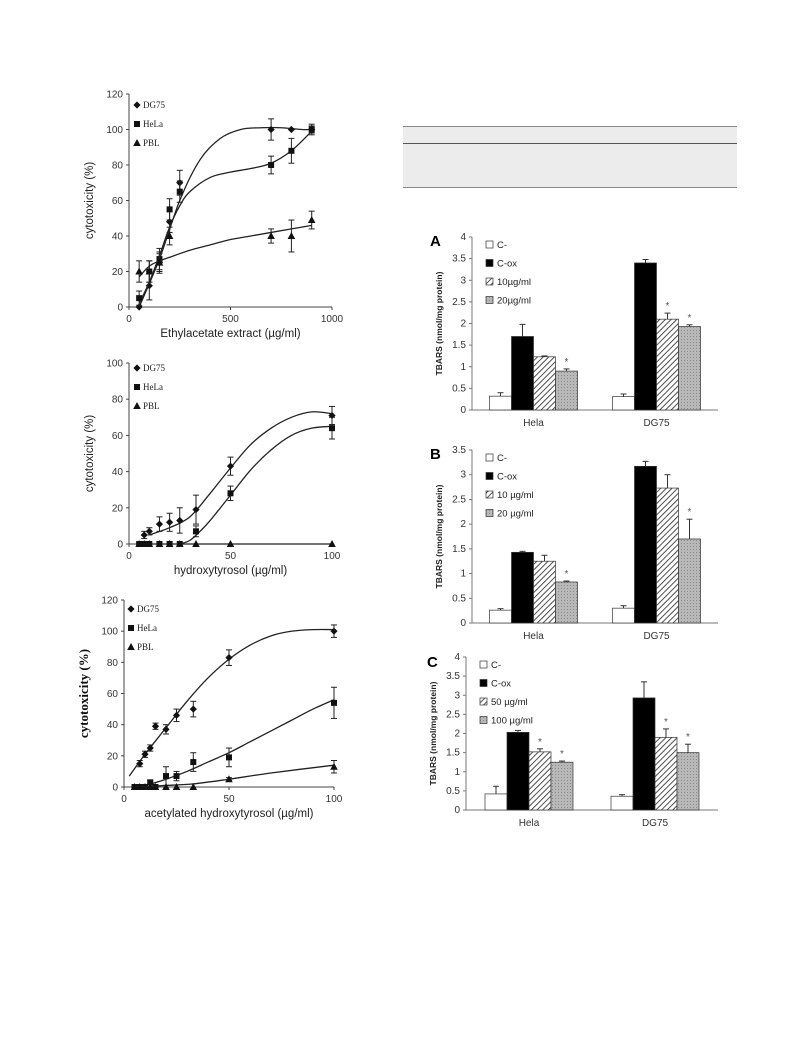  I want to click on y-axis-title: TBARS (nmol/mg protein), so click(439, 323).